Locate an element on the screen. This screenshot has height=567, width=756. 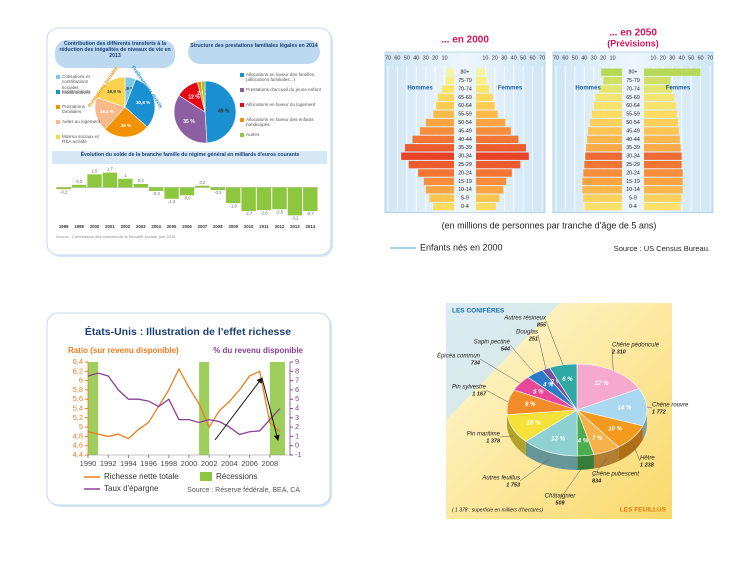
y-tick-label: 50-54 is located at coordinates (465, 123).